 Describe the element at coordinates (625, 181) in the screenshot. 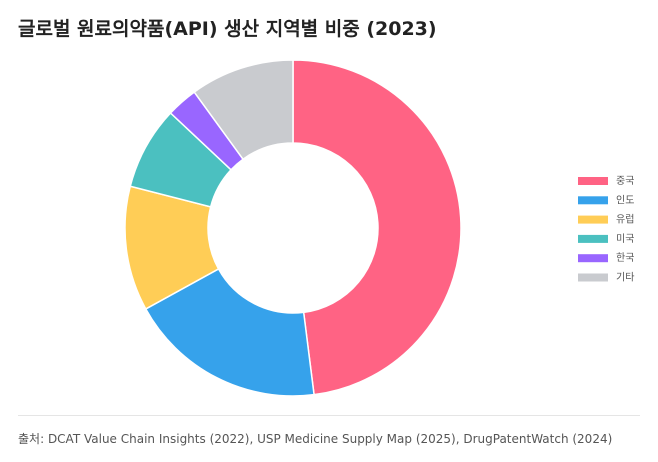

I see `legend-label: 중국` at that location.